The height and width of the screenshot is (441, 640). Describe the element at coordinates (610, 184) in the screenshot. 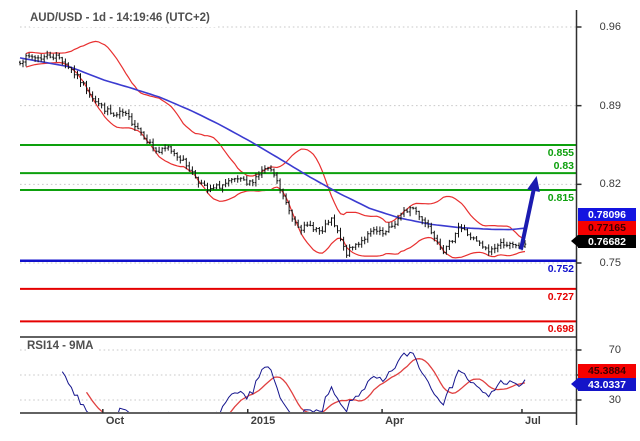

I see `price-axis-tick-label: 0.82` at that location.